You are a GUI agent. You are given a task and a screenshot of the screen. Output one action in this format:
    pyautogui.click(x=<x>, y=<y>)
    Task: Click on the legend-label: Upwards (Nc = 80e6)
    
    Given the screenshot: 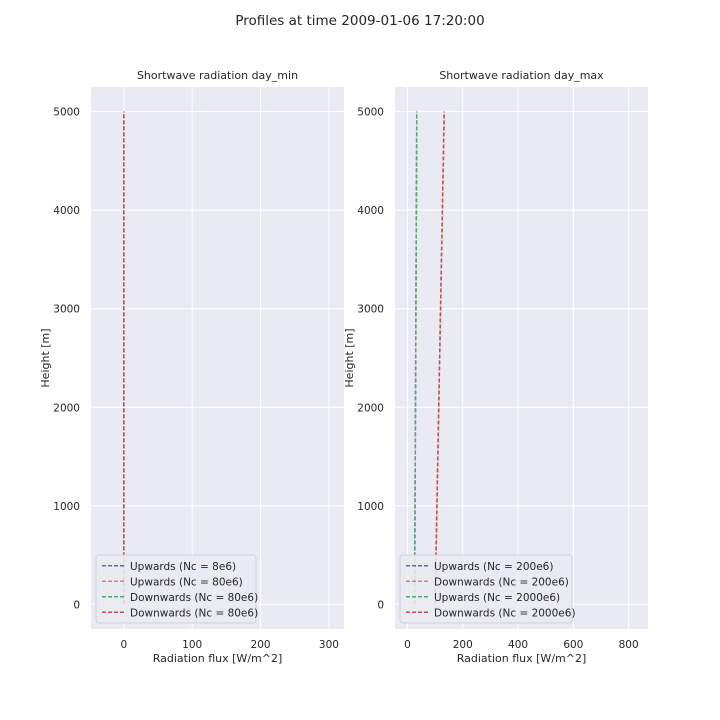 What is the action you would take?
    pyautogui.click(x=186, y=582)
    